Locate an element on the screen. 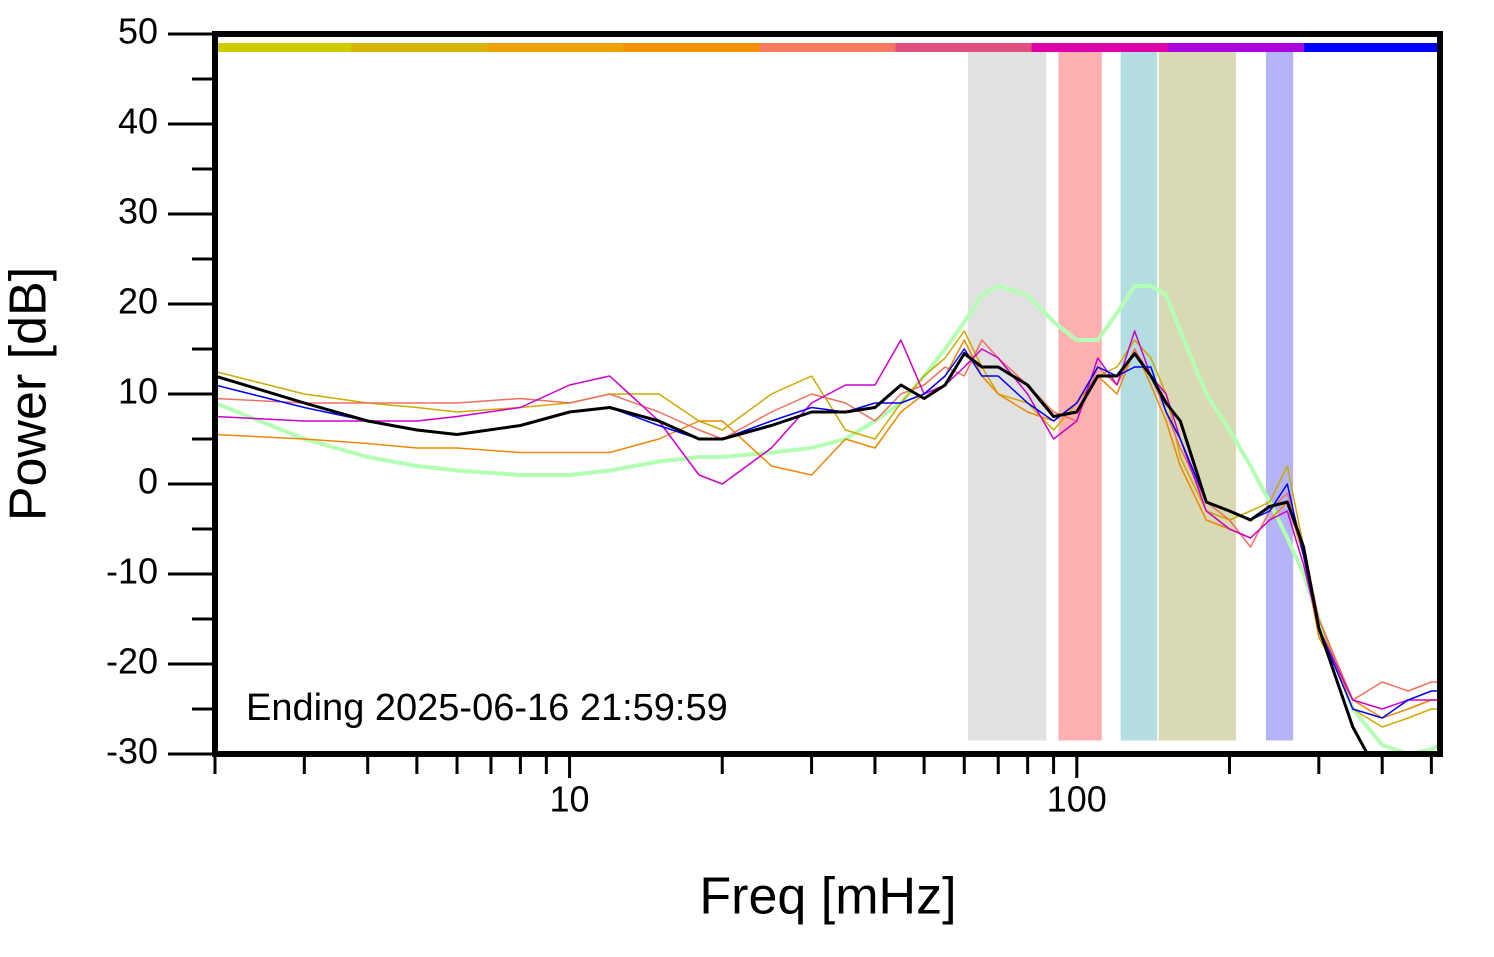 The height and width of the screenshot is (957, 1494). y-tick-label: -30 is located at coordinates (132, 751).